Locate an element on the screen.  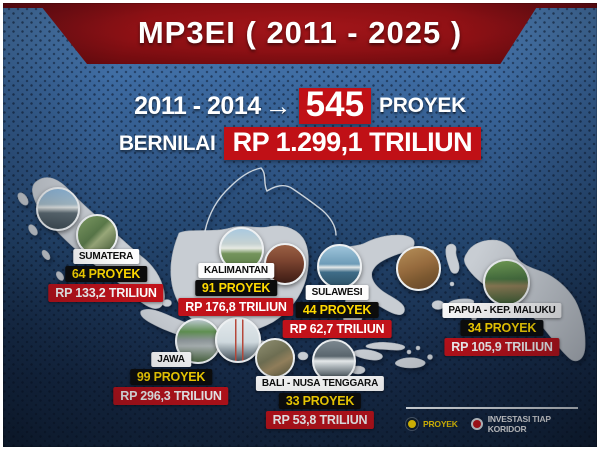
page-title: MP3EI ( 2011 - 2025 ) is located at coordinates (300, 32).